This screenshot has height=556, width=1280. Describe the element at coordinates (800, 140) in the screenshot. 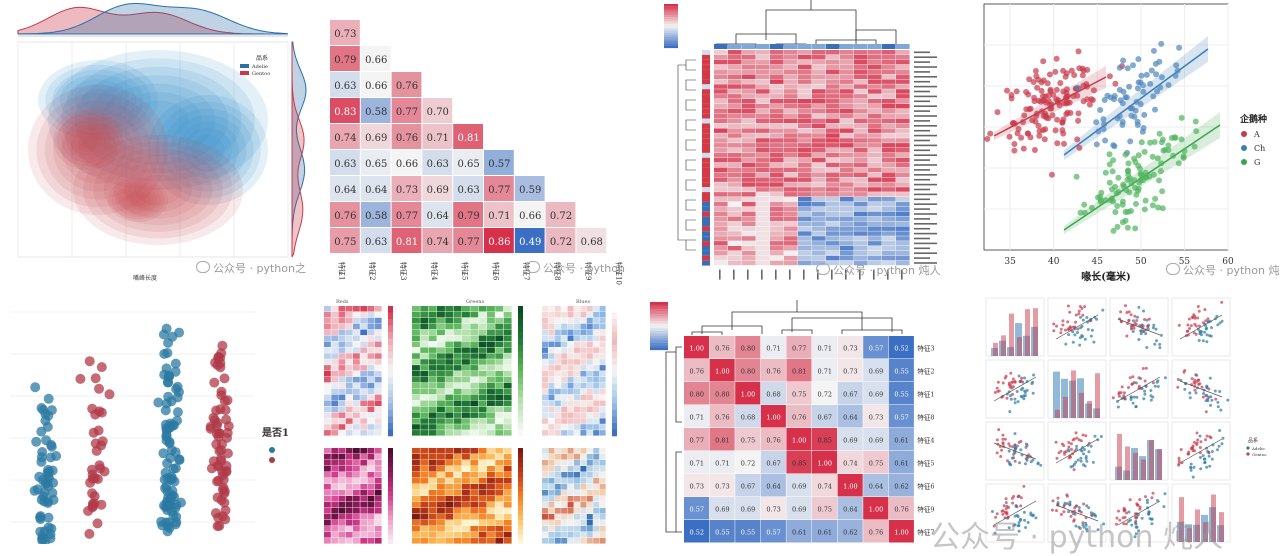

I see `clustermap-chart` at that location.